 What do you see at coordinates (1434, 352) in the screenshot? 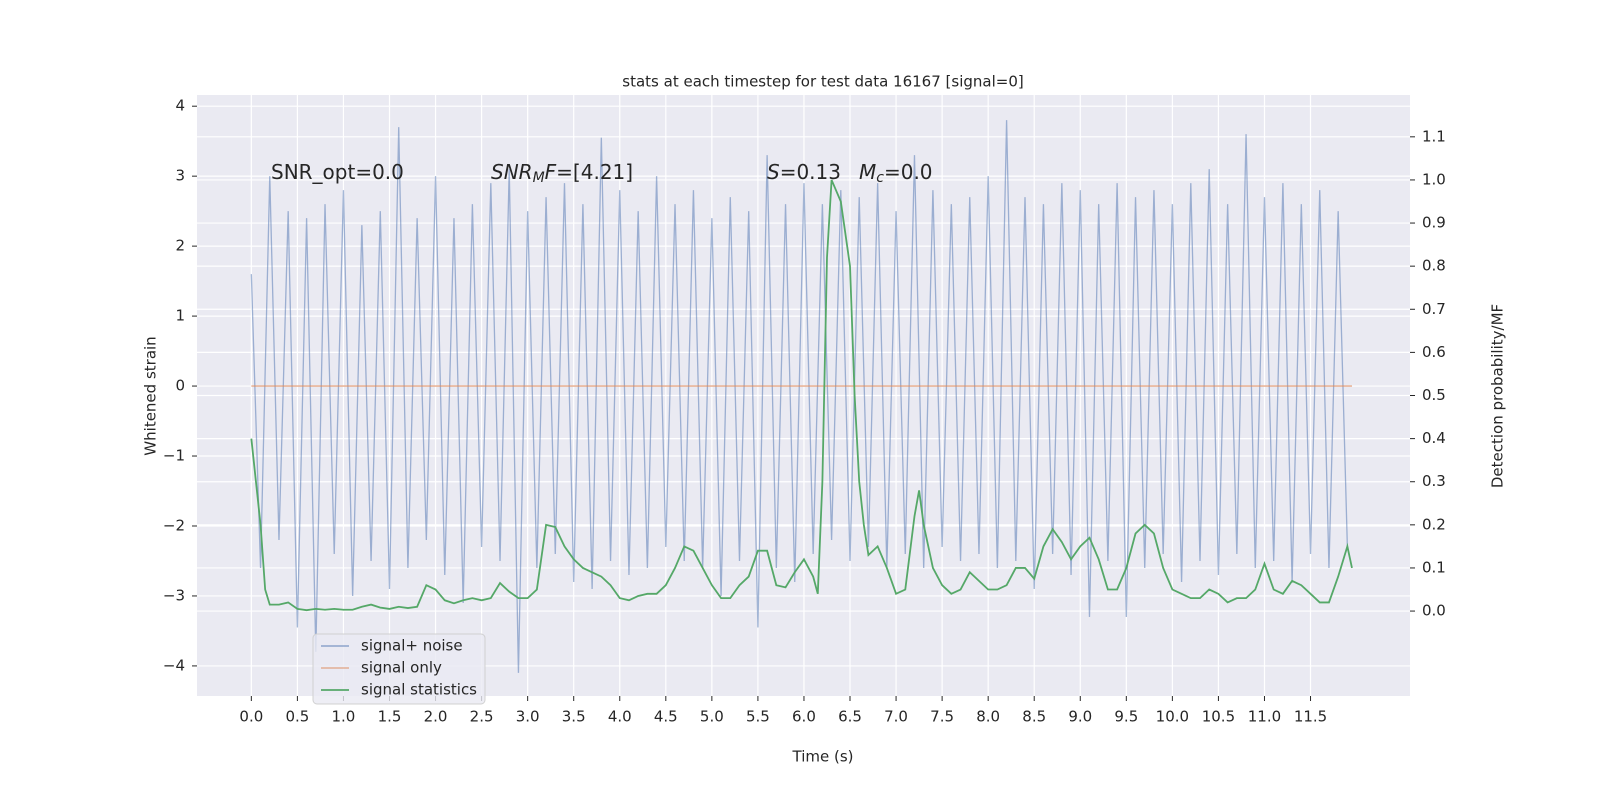
I see `y2-tick-label: 0.6` at bounding box center [1434, 352].